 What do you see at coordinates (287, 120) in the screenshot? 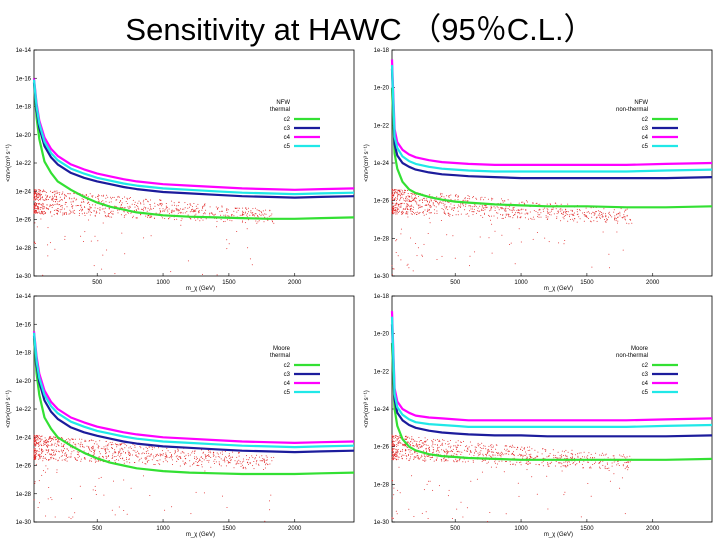
I see `legend-label: c2` at bounding box center [287, 120].